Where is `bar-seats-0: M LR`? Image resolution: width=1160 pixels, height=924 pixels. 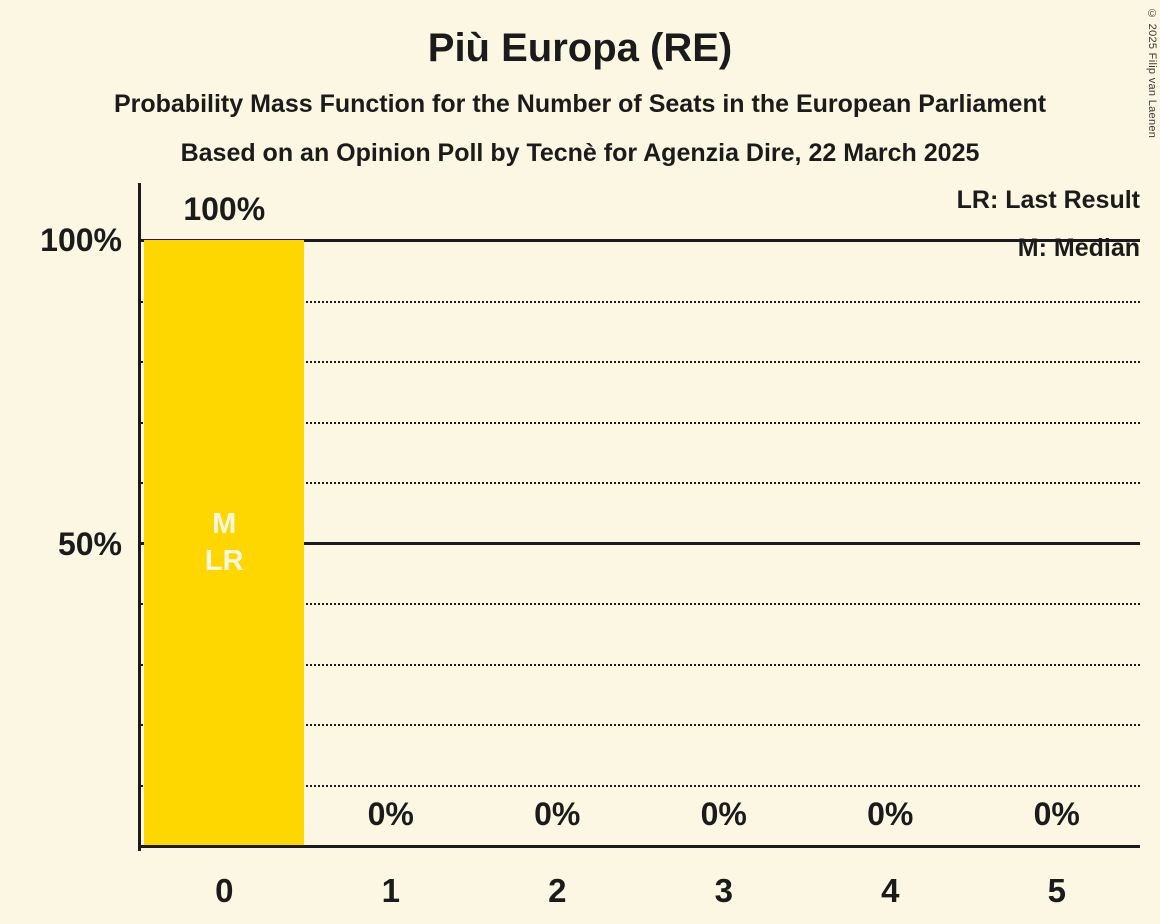
bar-seats-0: M LR is located at coordinates (224, 542).